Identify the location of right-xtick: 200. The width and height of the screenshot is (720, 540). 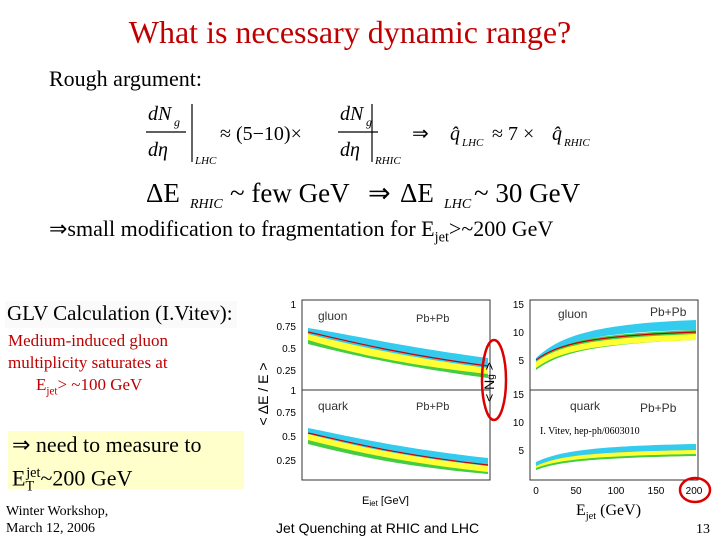
(694, 491).